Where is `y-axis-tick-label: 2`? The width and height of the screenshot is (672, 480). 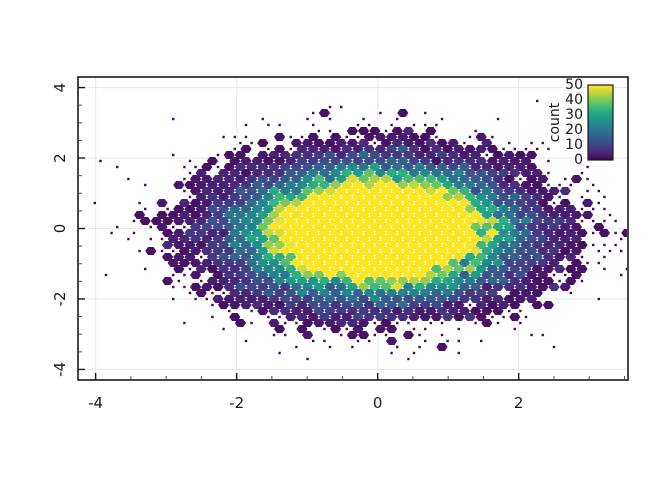 y-axis-tick-label: 2 is located at coordinates (60, 158).